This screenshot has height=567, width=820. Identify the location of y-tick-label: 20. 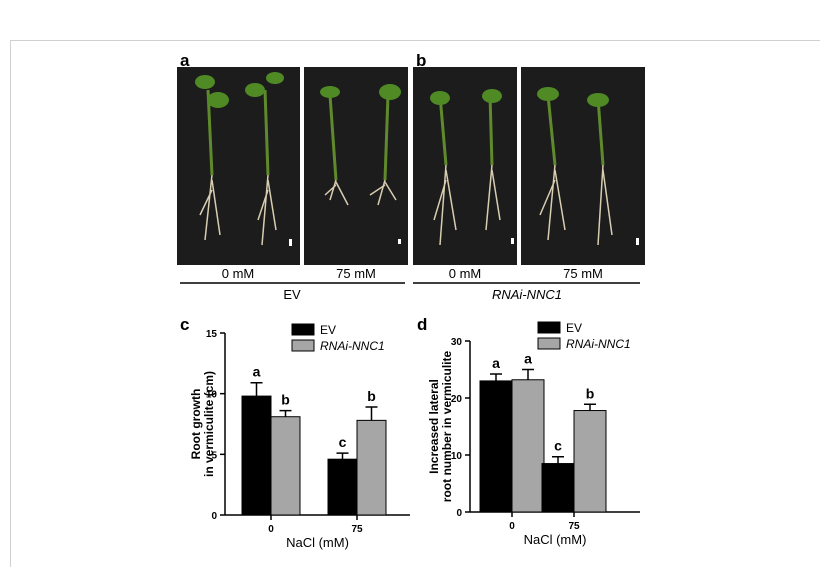
(457, 399).